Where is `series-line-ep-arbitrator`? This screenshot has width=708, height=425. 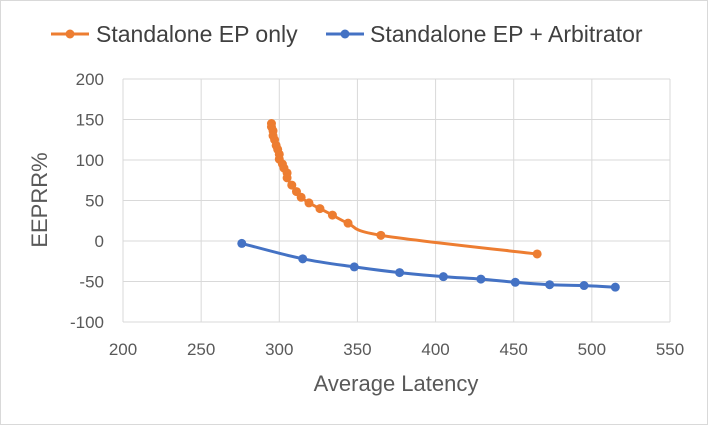 series-line-ep-arbitrator is located at coordinates (428, 265).